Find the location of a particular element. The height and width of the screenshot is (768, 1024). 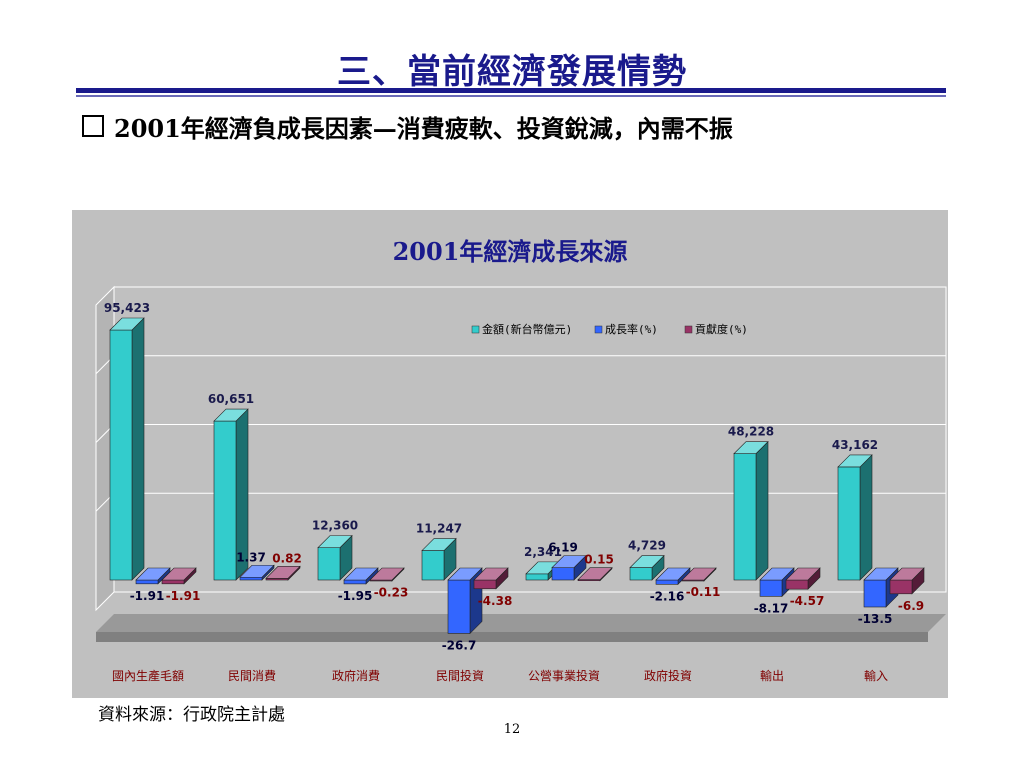

category-label-0: 國內生產毛額 is located at coordinates (148, 675).